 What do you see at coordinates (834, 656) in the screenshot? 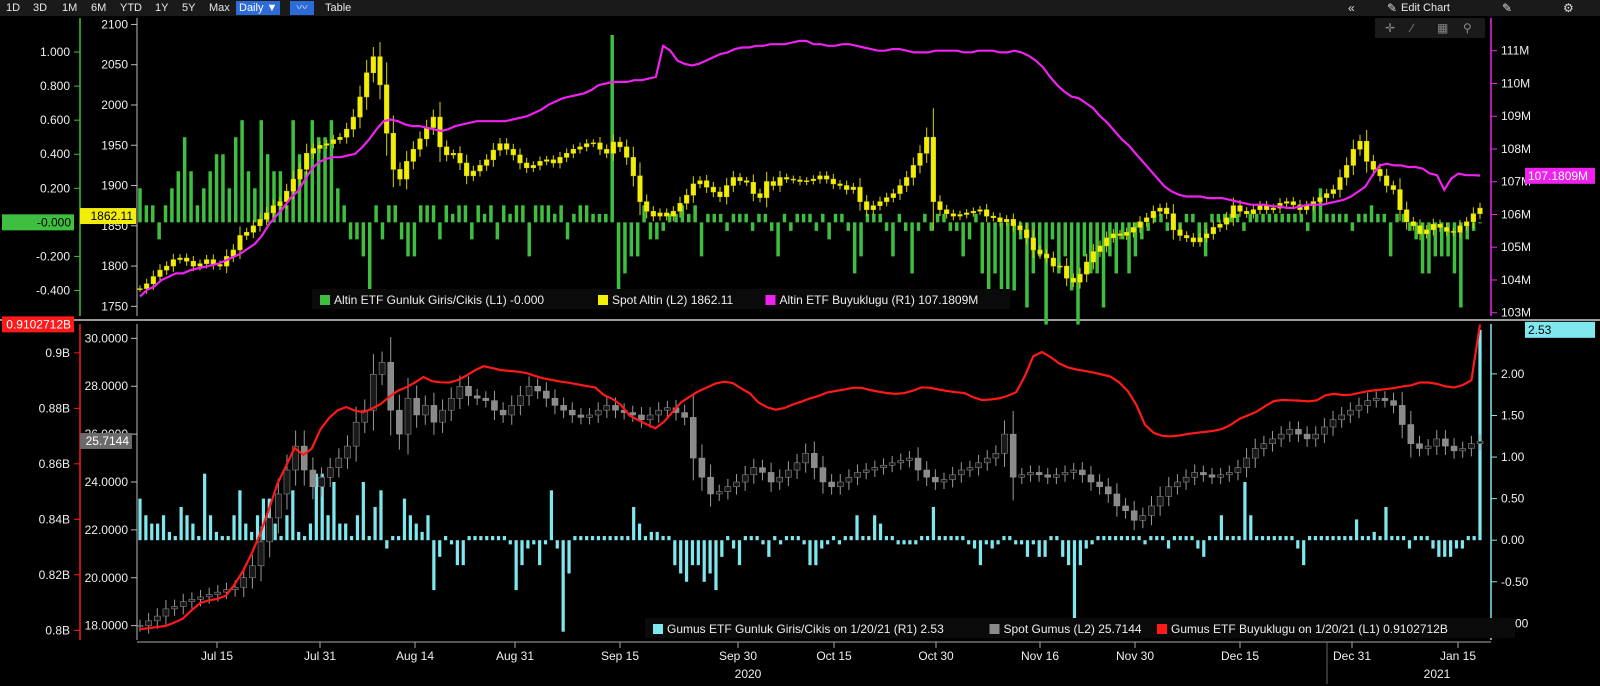
I see `x-tick-label: Oct 15` at bounding box center [834, 656].